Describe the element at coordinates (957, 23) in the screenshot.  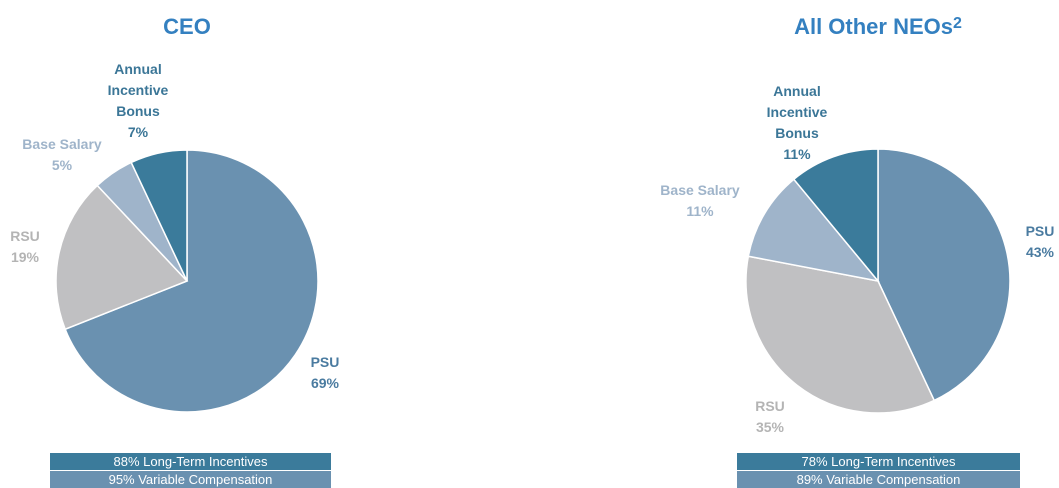
I see `title-note: 2` at that location.